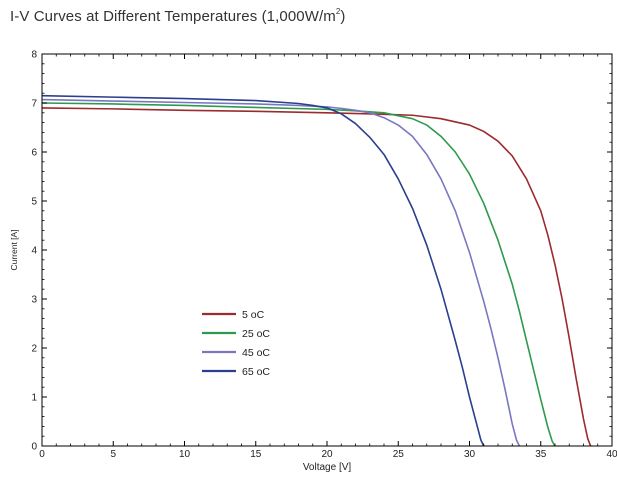 Image resolution: width=617 pixels, height=482 pixels. What do you see at coordinates (34, 153) in the screenshot?
I see `y-tick-label: 6` at bounding box center [34, 153].